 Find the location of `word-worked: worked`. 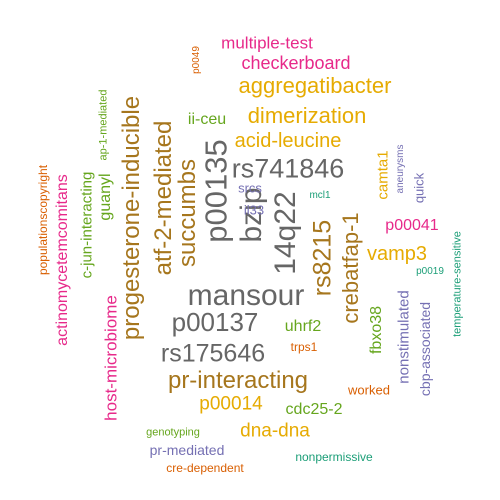

word-worked: worked is located at coordinates (369, 390).